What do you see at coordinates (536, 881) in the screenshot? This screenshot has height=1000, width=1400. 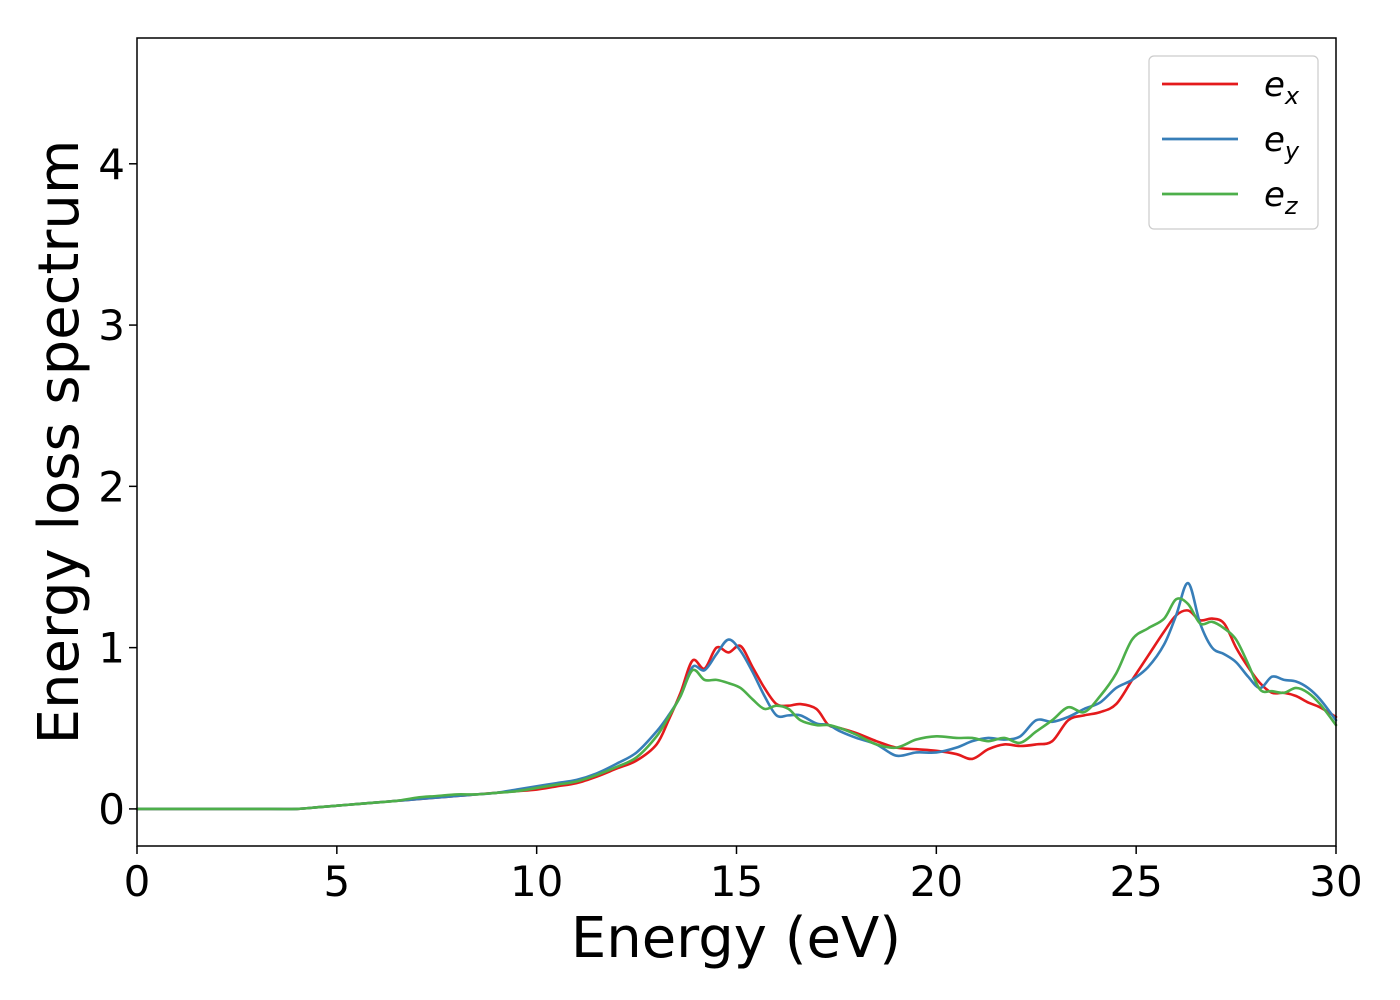 I see `x-tick-label: 10` at bounding box center [536, 881].